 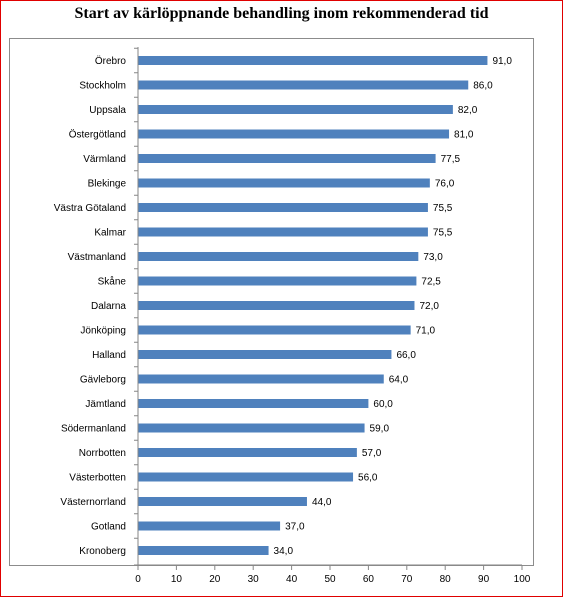 What do you see at coordinates (368, 478) in the screenshot?
I see `value-label: 56,0` at bounding box center [368, 478].